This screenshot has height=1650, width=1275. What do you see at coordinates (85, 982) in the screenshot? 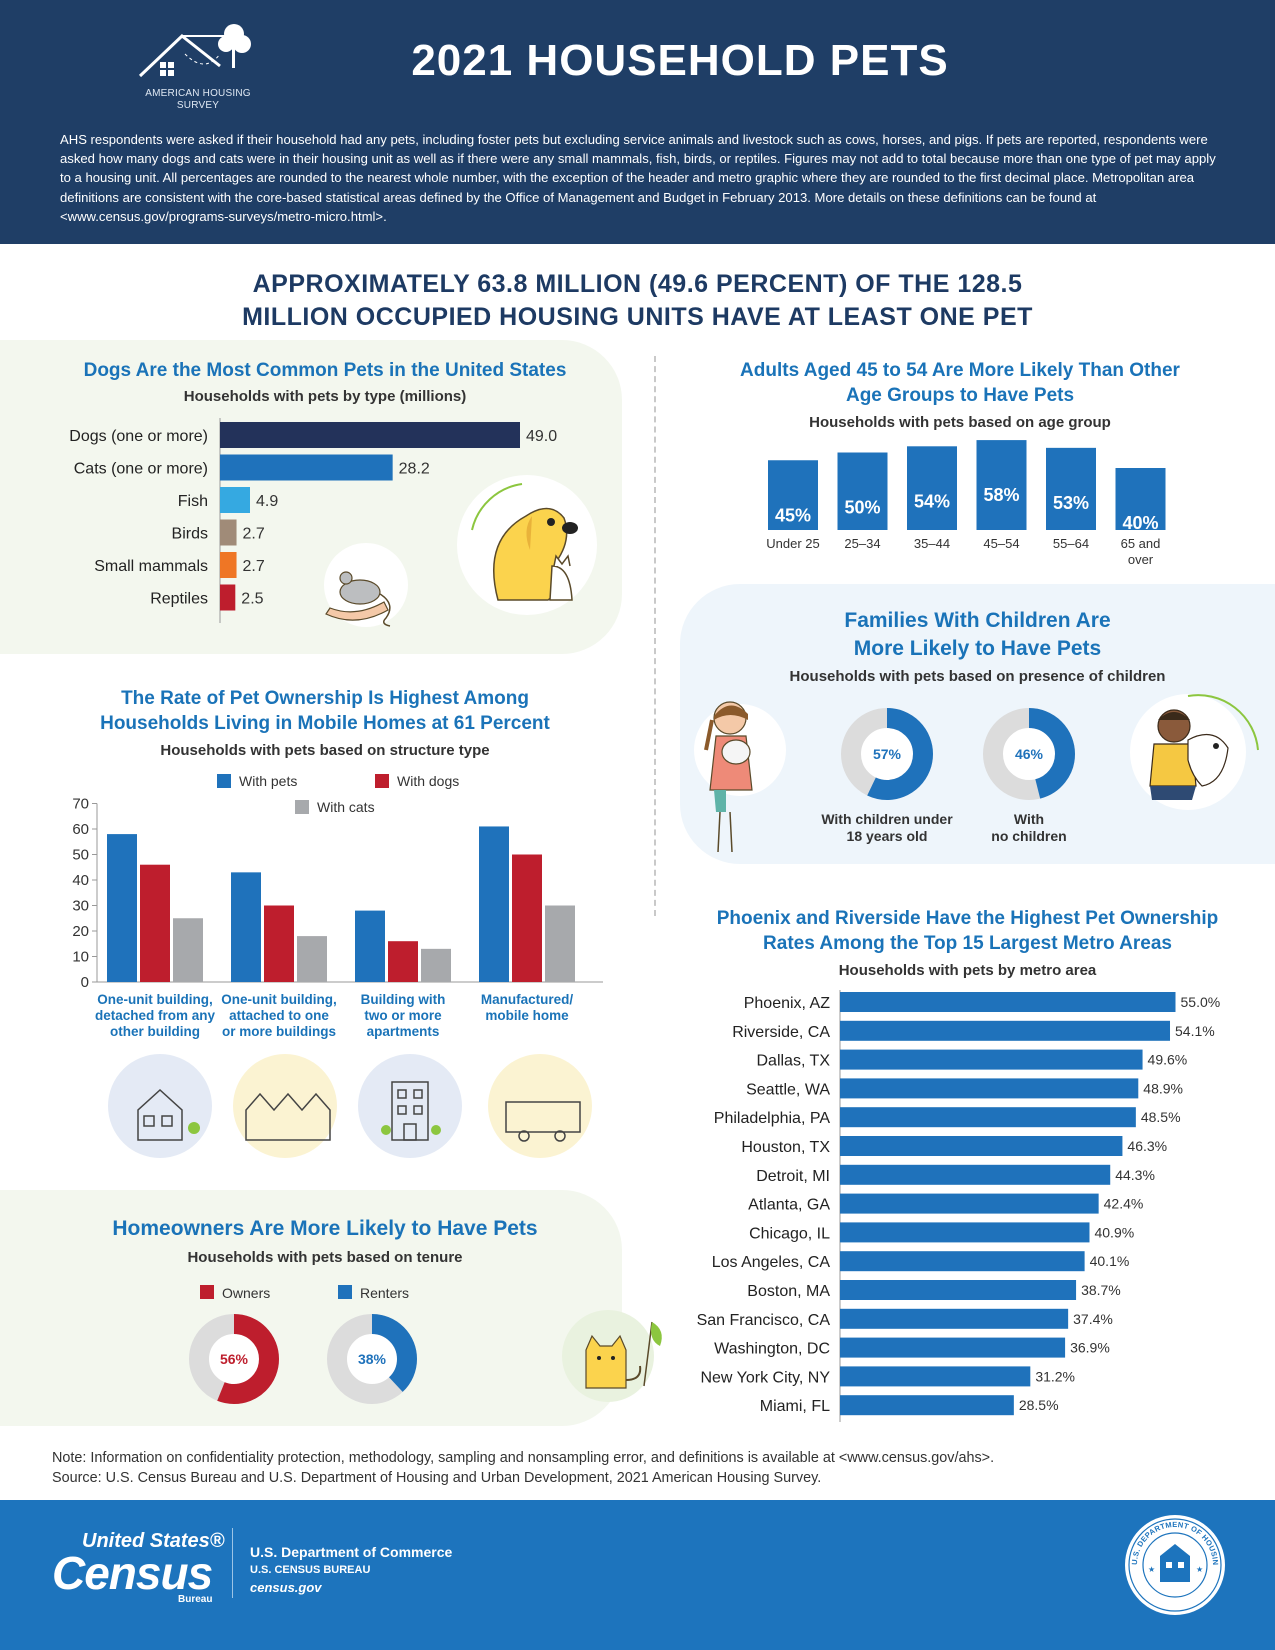
I see `structure-y-tick-label: 0` at bounding box center [85, 982].